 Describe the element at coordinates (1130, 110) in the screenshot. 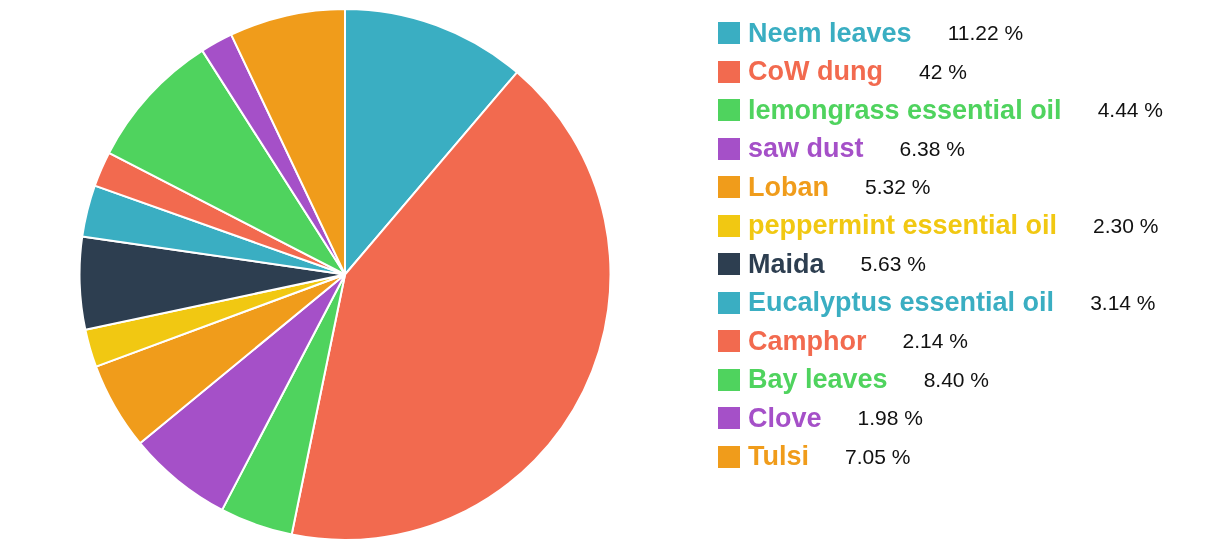

I see `data-label: 4.44 %` at that location.